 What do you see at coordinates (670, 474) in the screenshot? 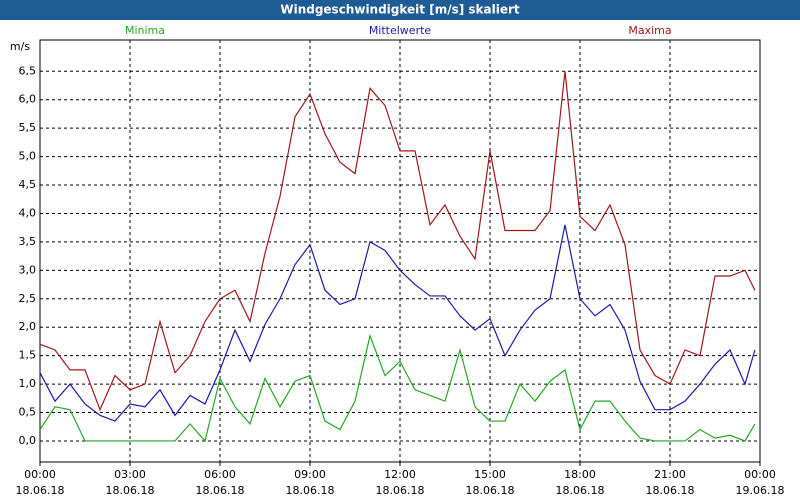
I see `x-tick-label: 21:00` at bounding box center [670, 474].